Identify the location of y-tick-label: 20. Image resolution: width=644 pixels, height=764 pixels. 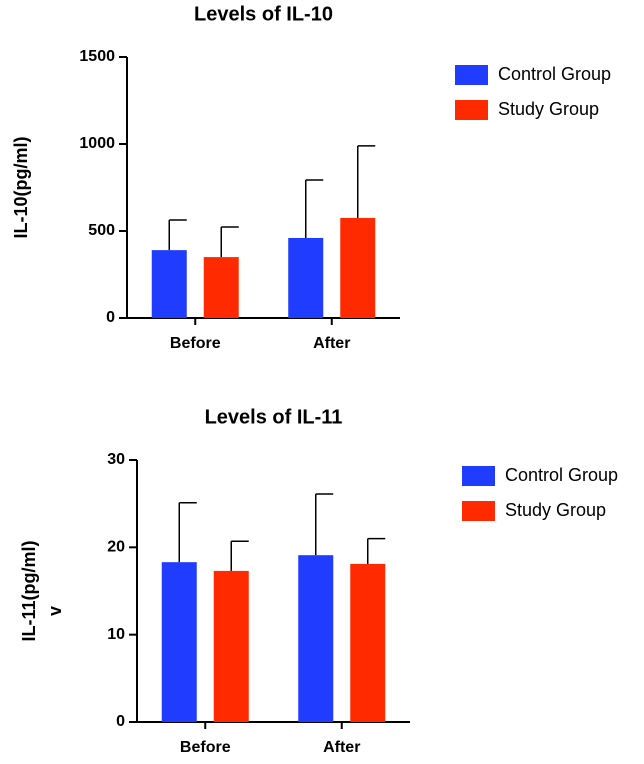
(116, 547).